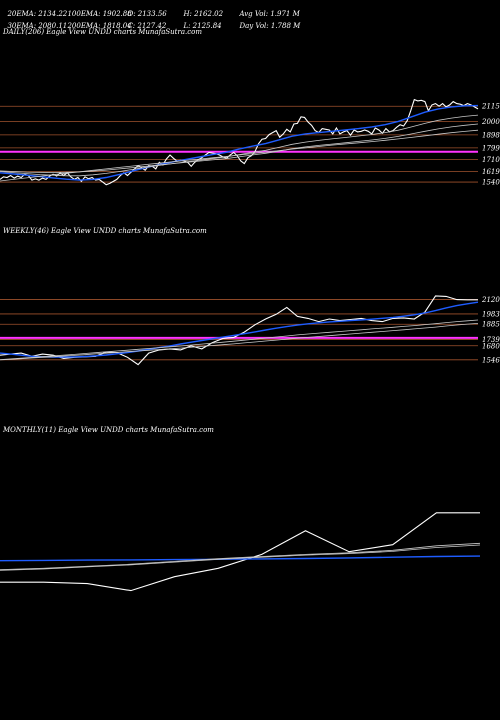  I want to click on low-readout: L: 2125.84, so click(202, 26).